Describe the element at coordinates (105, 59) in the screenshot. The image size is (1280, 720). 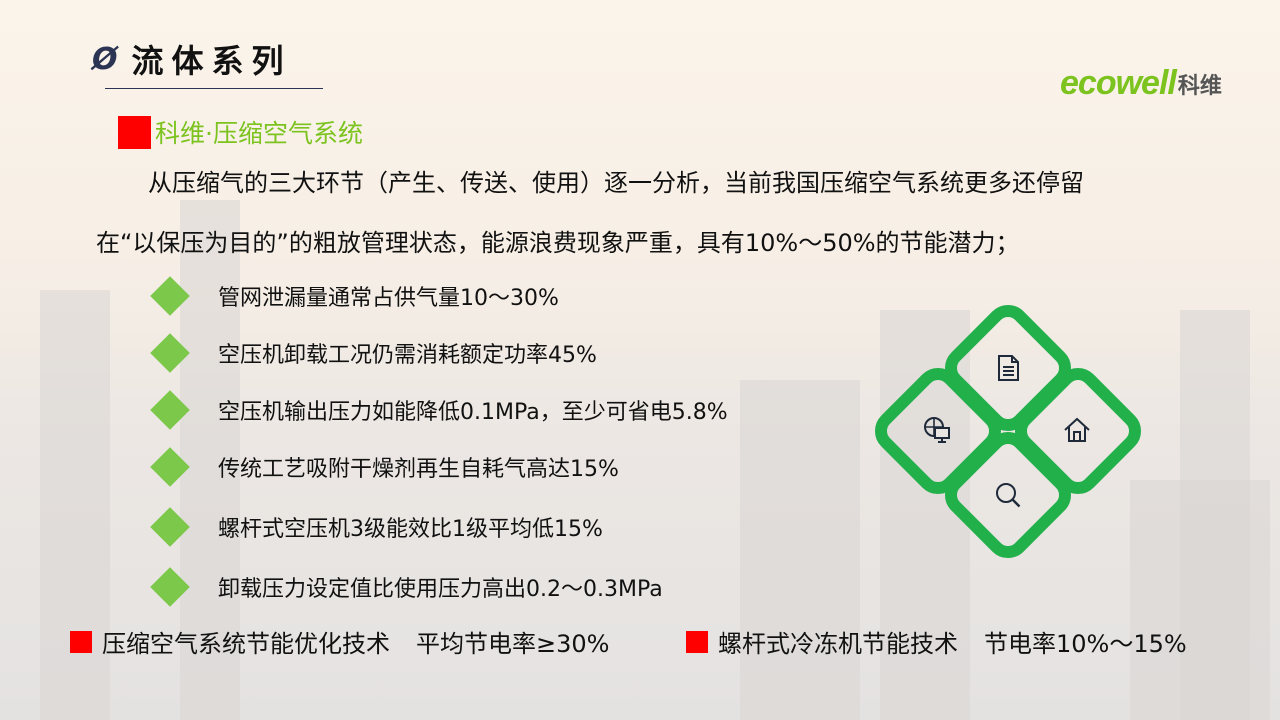
I see `title-symbol: Ø` at that location.